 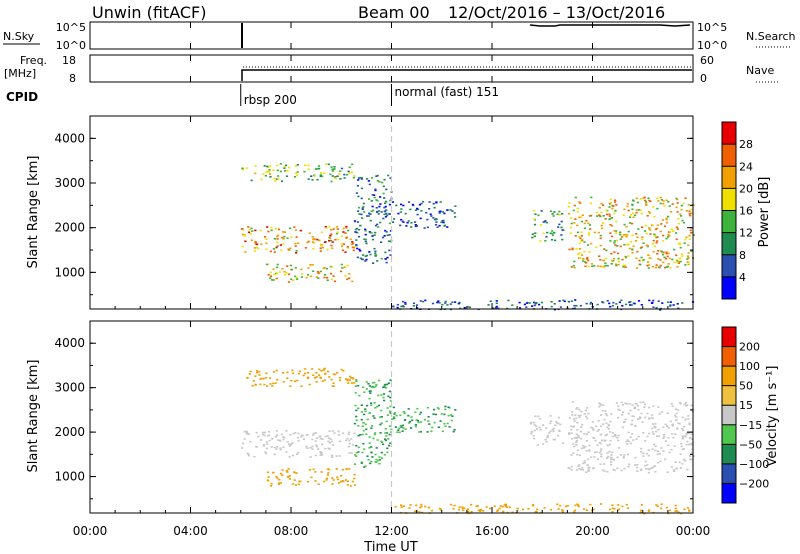 What do you see at coordinates (399, 36) in the screenshot?
I see `nsky-panel: N.Sky 10^5 10^0 10^5 10^0 N.Search` at bounding box center [399, 36].